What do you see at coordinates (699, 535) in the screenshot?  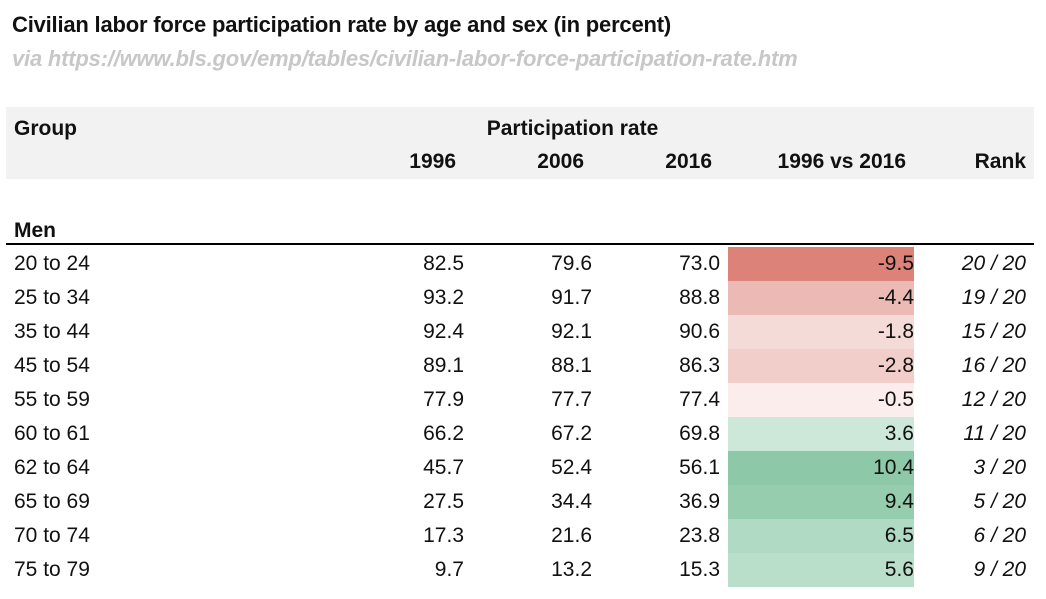 I see `cell-2016: 23.8` at bounding box center [699, 535].